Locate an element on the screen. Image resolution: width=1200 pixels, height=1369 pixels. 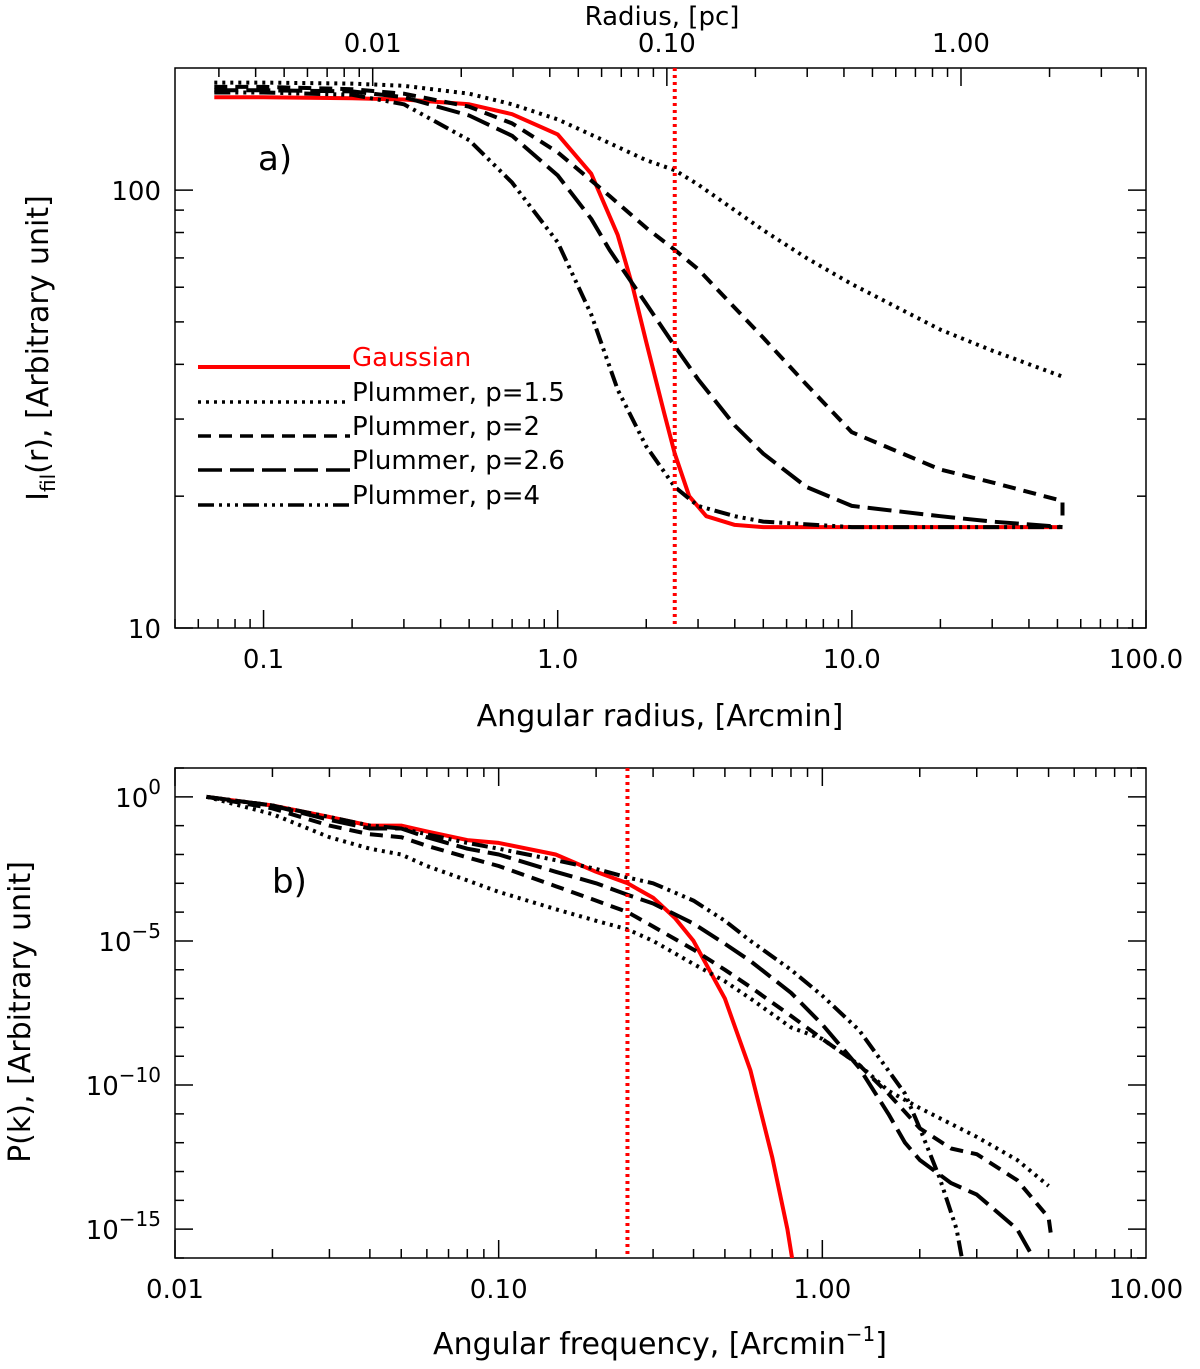
legend-label-gaussian: Gaussian is located at coordinates (411, 358).